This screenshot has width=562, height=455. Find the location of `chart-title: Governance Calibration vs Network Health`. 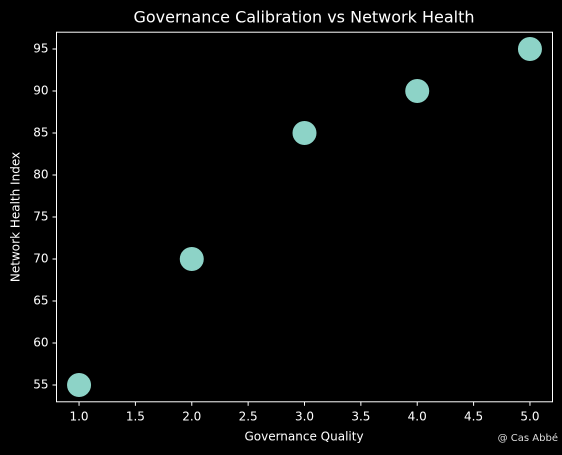

chart-title: Governance Calibration vs Network Health is located at coordinates (303, 17).